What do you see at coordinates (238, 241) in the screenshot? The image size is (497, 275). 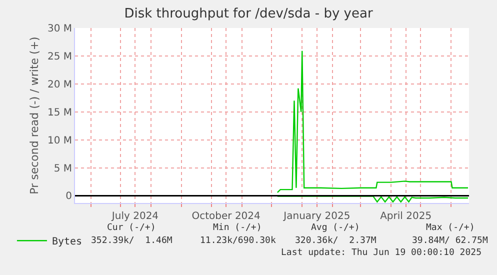 I see `text: 11.23k/690.30k` at bounding box center [238, 241].